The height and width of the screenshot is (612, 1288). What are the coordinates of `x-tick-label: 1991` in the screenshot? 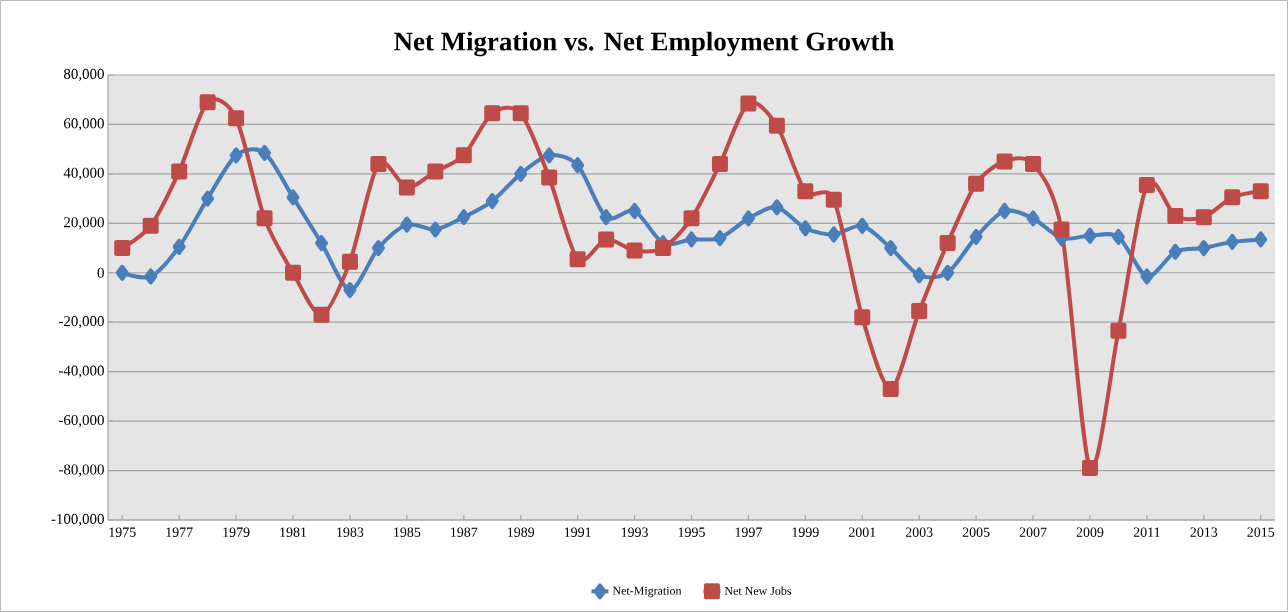 It's located at (577, 532).